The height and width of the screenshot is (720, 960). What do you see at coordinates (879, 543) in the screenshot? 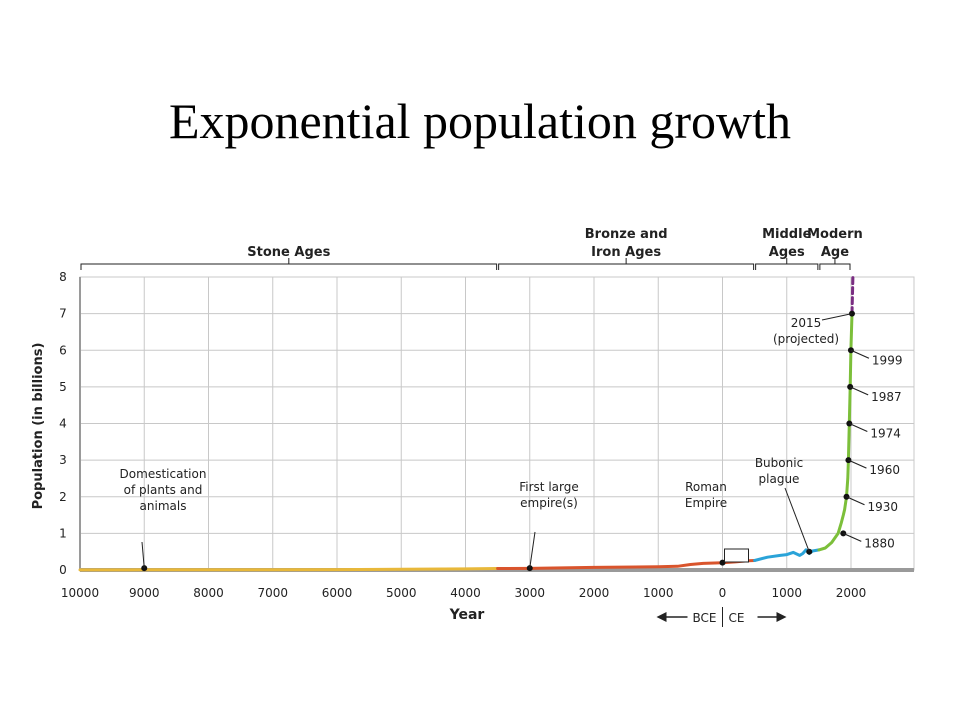
I see `milestone-label: 1880` at bounding box center [879, 543].